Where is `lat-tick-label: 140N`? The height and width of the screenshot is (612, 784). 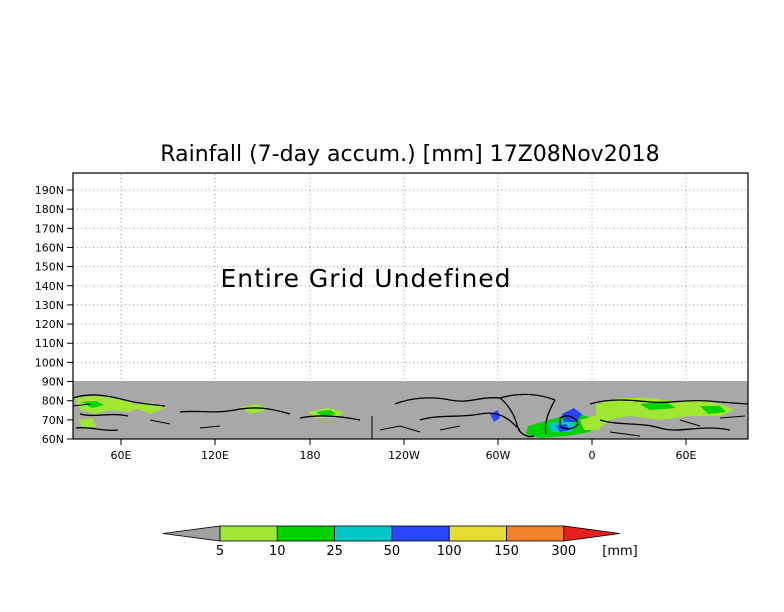
lat-tick-label: 140N is located at coordinates (49, 286).